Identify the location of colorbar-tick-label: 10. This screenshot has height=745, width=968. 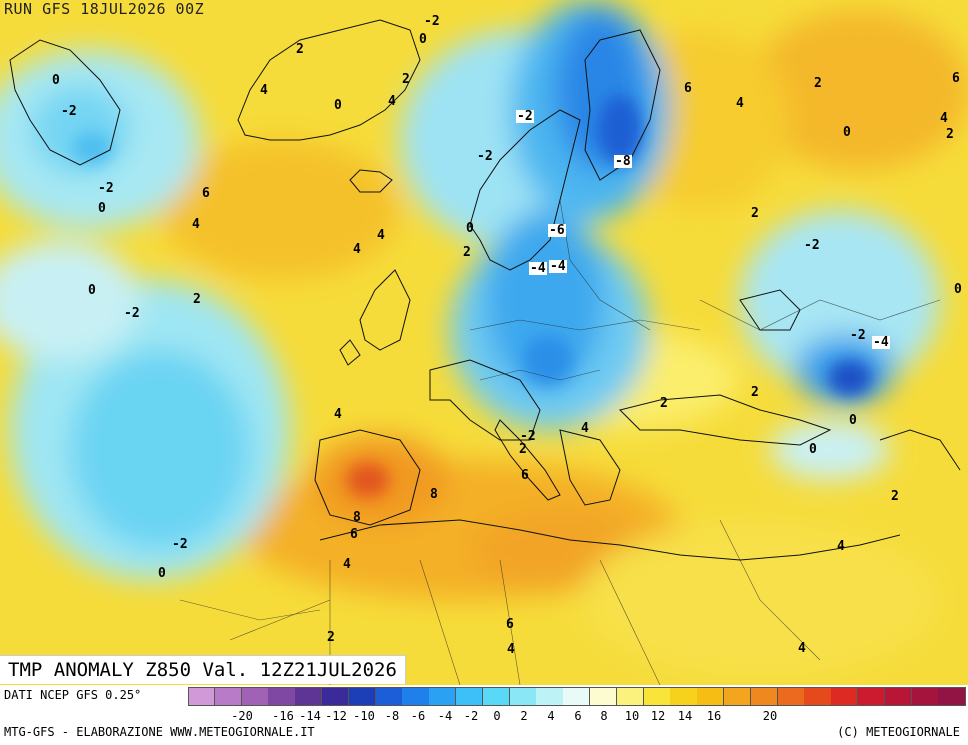
(632, 716).